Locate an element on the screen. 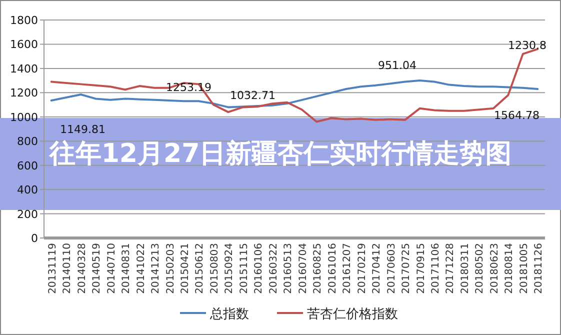 This screenshot has width=561, height=335. text: 往年12月27日新疆杏仁实时行情走势图 is located at coordinates (280, 154).